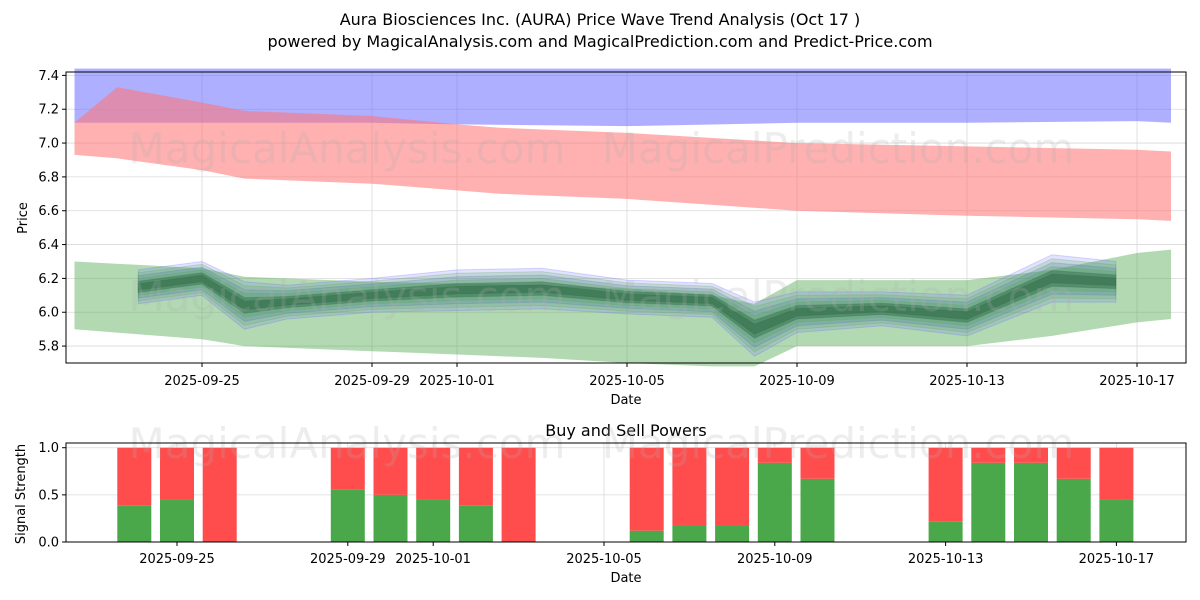 Image resolution: width=1200 pixels, height=600 pixels. Describe the element at coordinates (372, 381) in the screenshot. I see `price-x-tick-label: 2025-09-29` at that location.